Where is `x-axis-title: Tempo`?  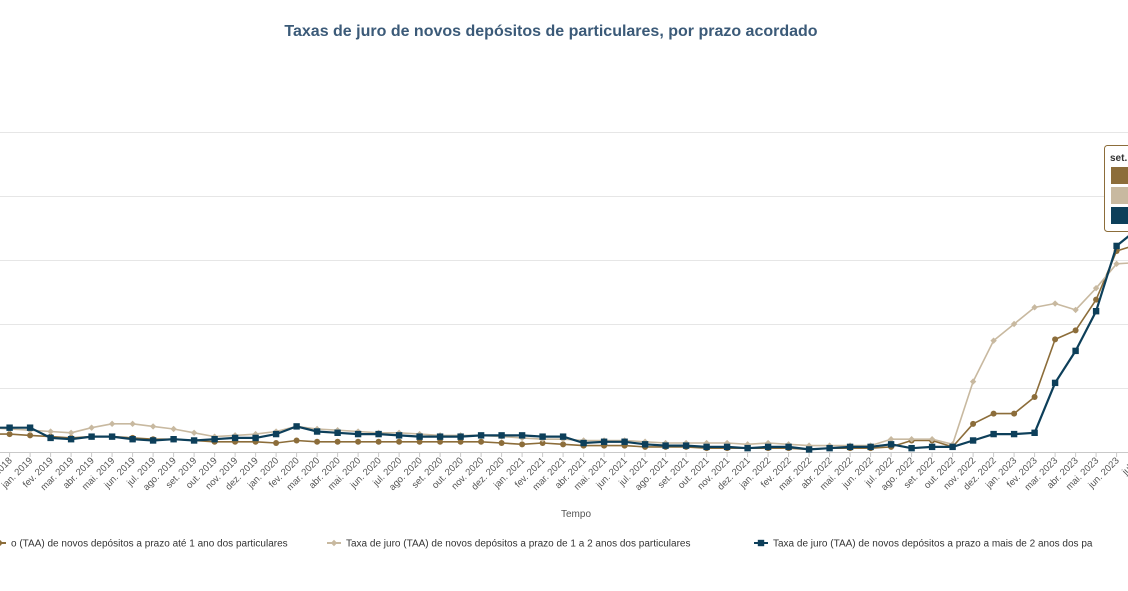
x-axis-title: Tempo is located at coordinates (576, 514).